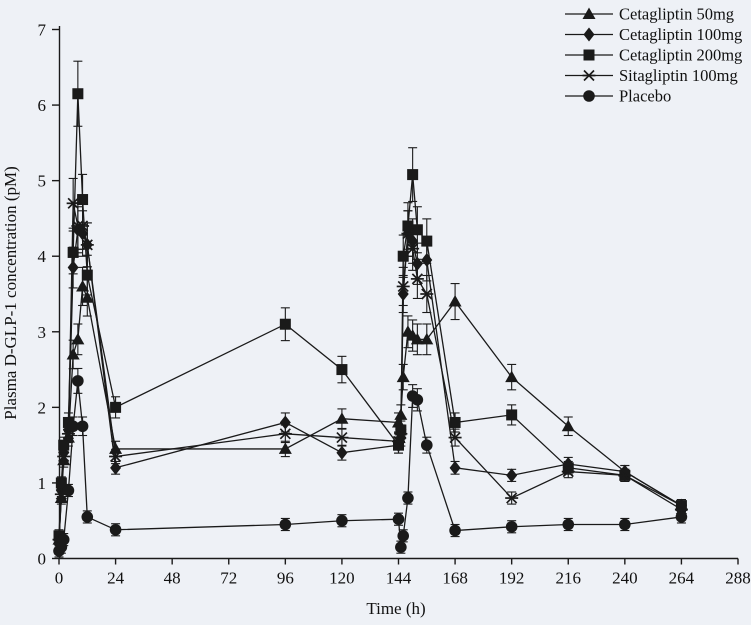 This screenshot has height=625, width=751. What do you see at coordinates (42, 105) in the screenshot?
I see `y-tick-label-6: 6` at bounding box center [42, 105].